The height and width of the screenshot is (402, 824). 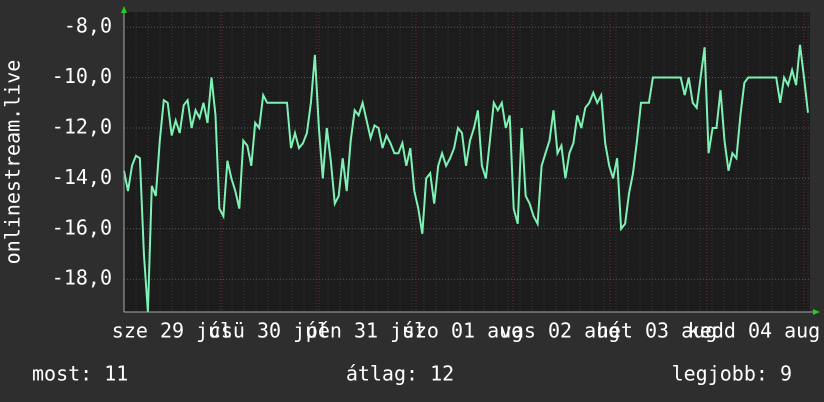 What do you see at coordinates (82, 76) in the screenshot?
I see `y-tick-label: -10,0` at bounding box center [82, 76].